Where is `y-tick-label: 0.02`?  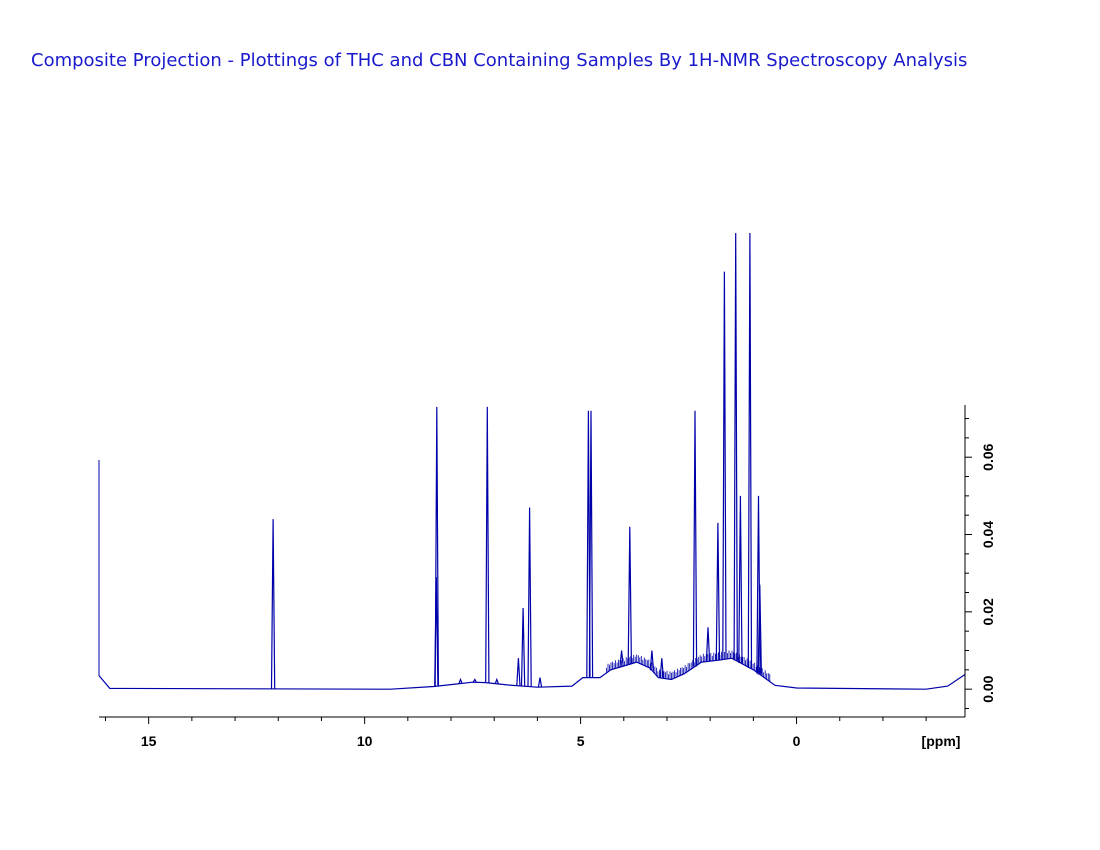 y-tick-label: 0.02 is located at coordinates (988, 611).